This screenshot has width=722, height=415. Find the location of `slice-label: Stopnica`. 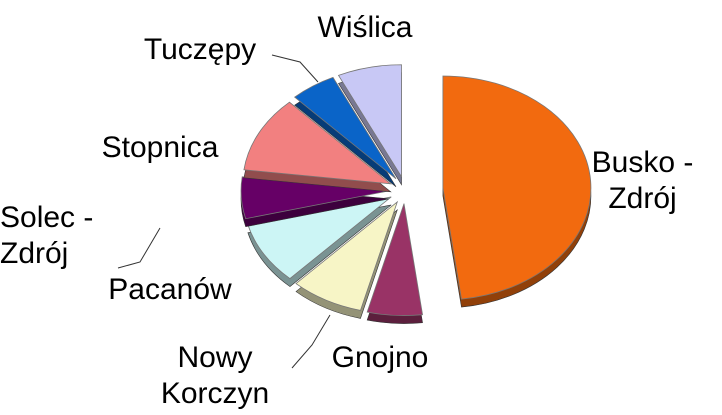

slice-label: Stopnica is located at coordinates (160, 147).